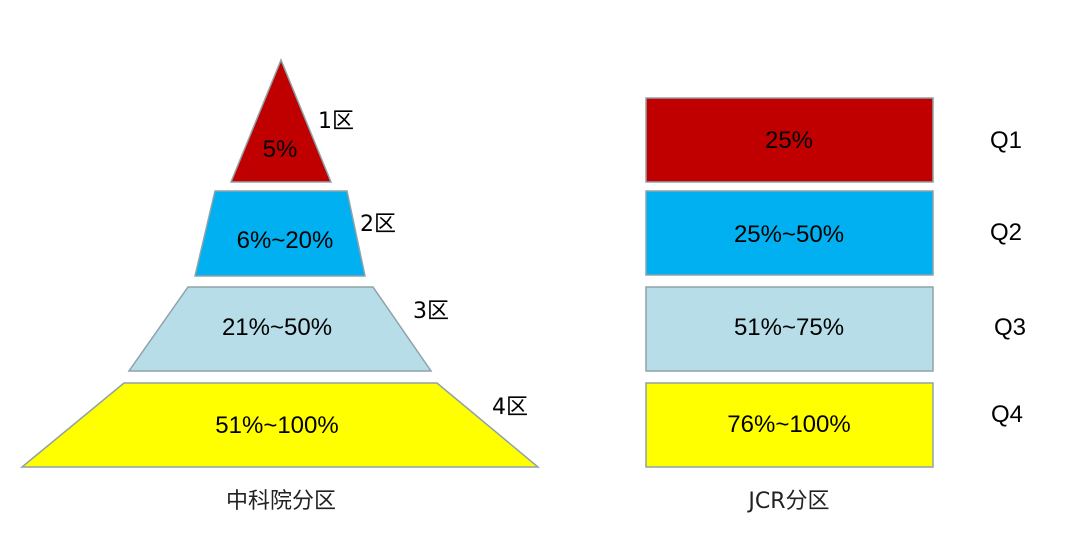  I want to click on jcr-box-q3, so click(789, 329).